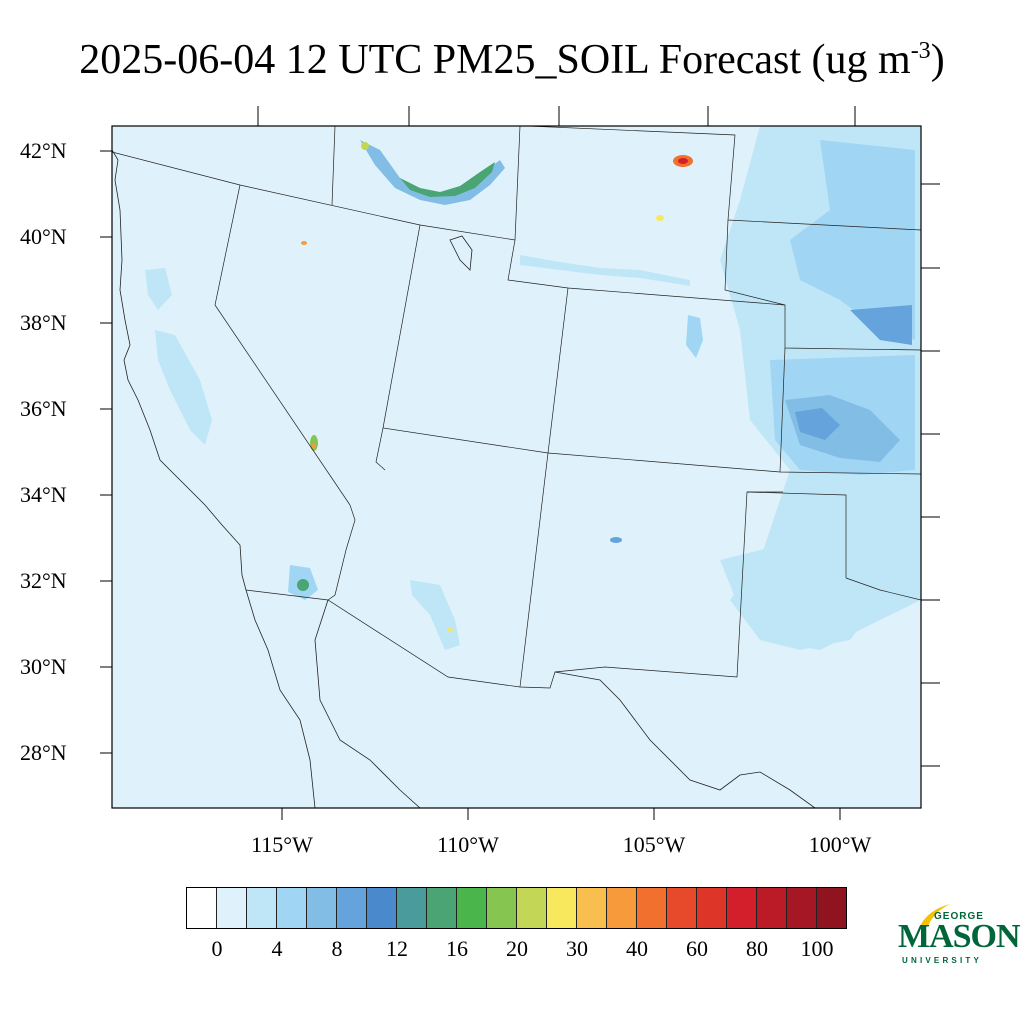  Describe the element at coordinates (183, 387) in the screenshot. I see `california-valley-haze` at that location.